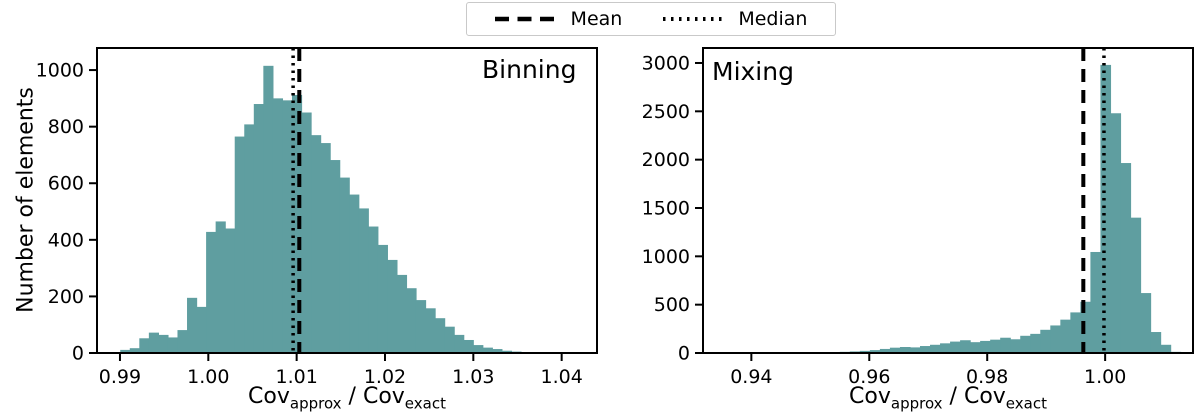 The height and width of the screenshot is (420, 1200). Describe the element at coordinates (562, 377) in the screenshot. I see `x-tick-label: 1.04` at that location.